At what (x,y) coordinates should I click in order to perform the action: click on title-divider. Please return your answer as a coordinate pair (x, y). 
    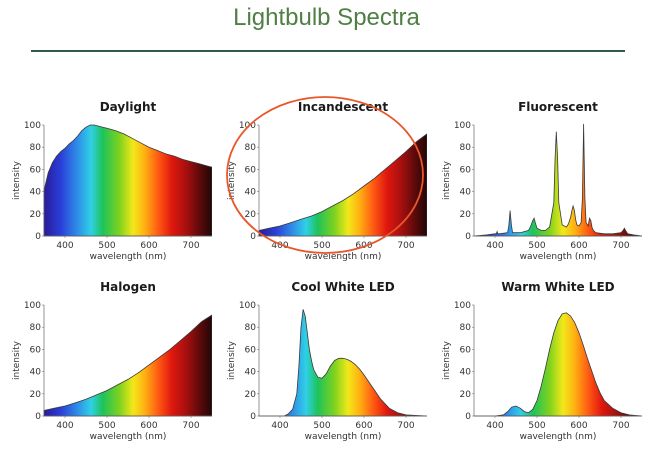
    Looking at the image, I should click on (328, 51).